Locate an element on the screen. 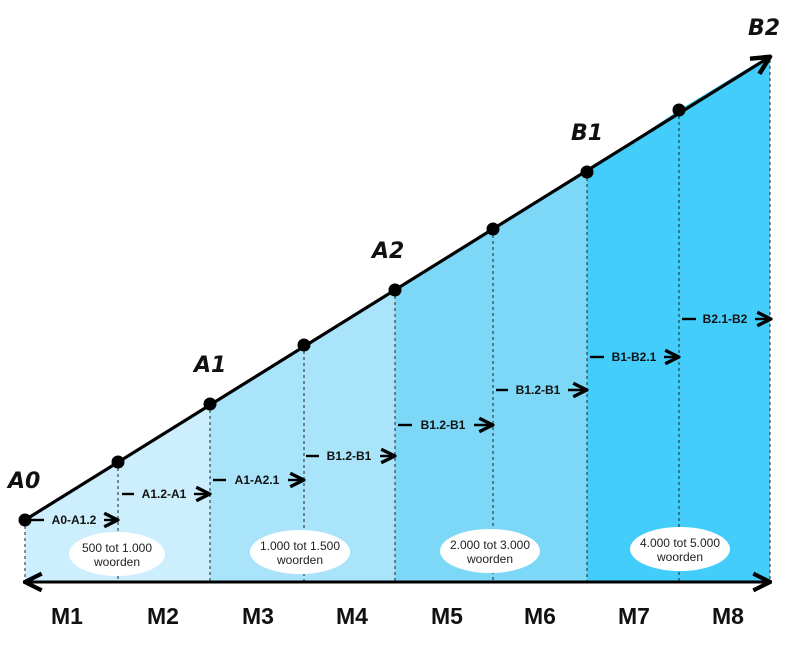 Image resolution: width=792 pixels, height=664 pixels. vocab-text-line1: 4.000 tot 5.000 is located at coordinates (680, 543).